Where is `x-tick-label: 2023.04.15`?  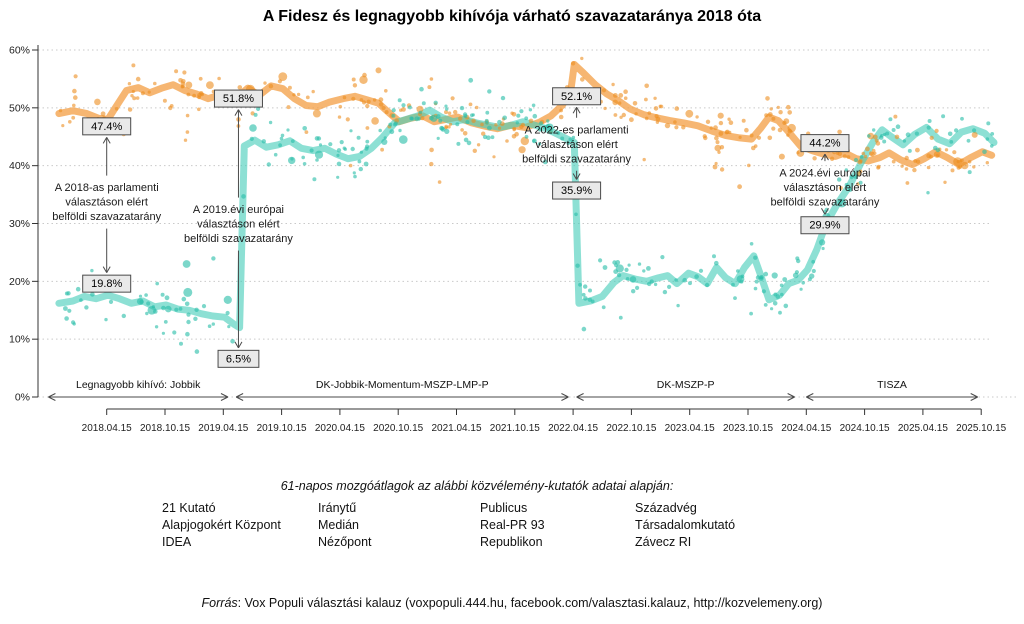 x-tick-label: 2023.04.15 is located at coordinates (690, 428).